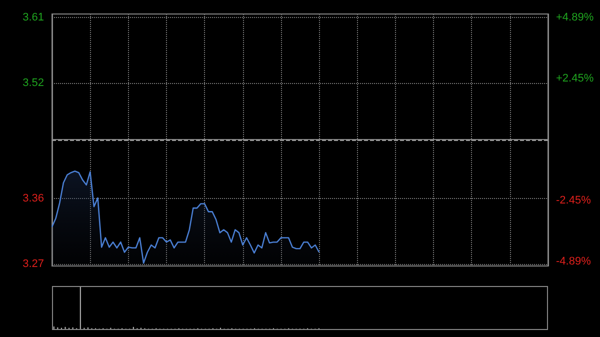 This screenshot has width=600, height=337. Describe the element at coordinates (33, 82) in the screenshot. I see `y-tick-label: 3.52` at that location.